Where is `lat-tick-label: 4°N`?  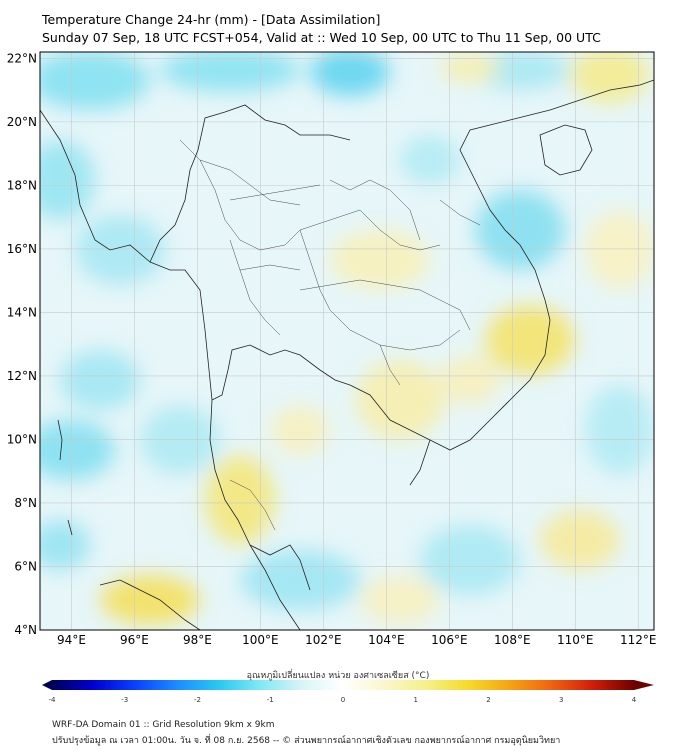 lat-tick-label: 4°N is located at coordinates (25, 630).